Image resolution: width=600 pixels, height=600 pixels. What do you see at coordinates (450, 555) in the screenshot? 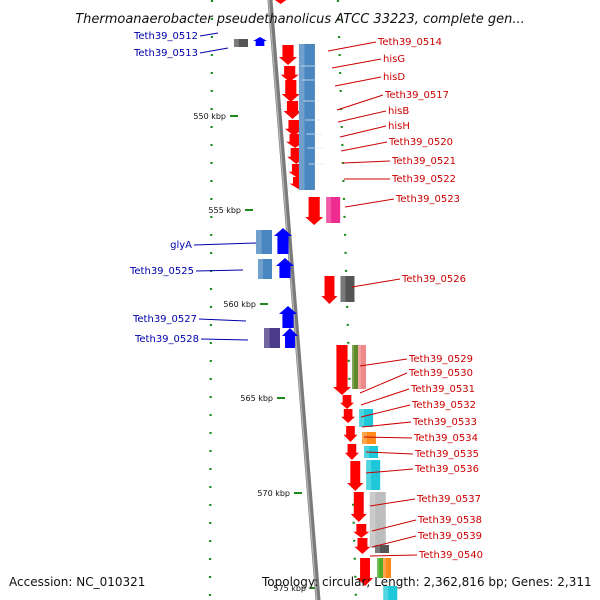
I see `forward-gene-label: Teth39_0540` at bounding box center [450, 555].